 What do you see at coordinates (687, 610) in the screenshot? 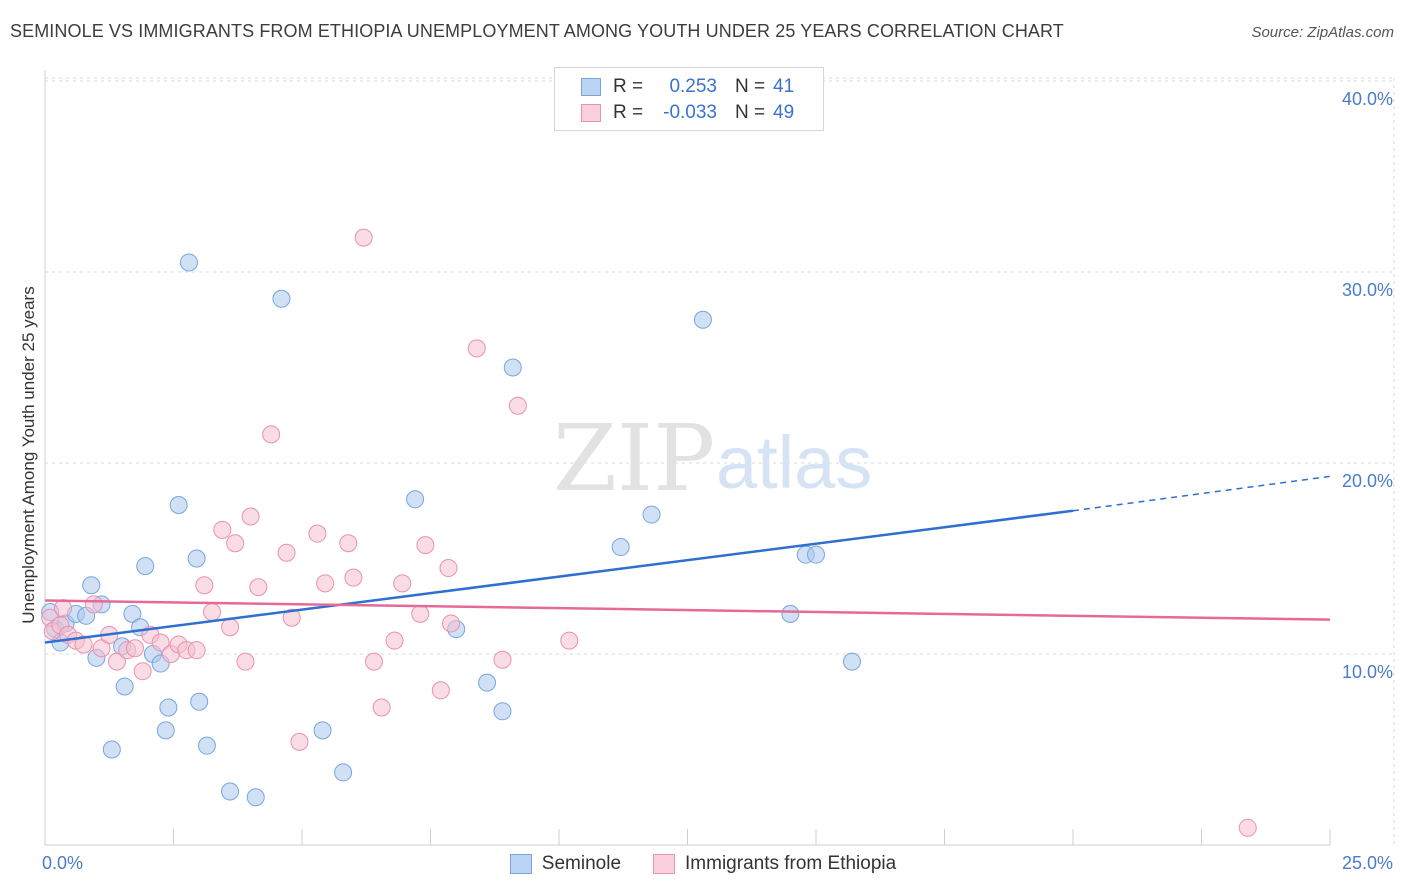
I see `ethiopia-trend-line` at bounding box center [687, 610].